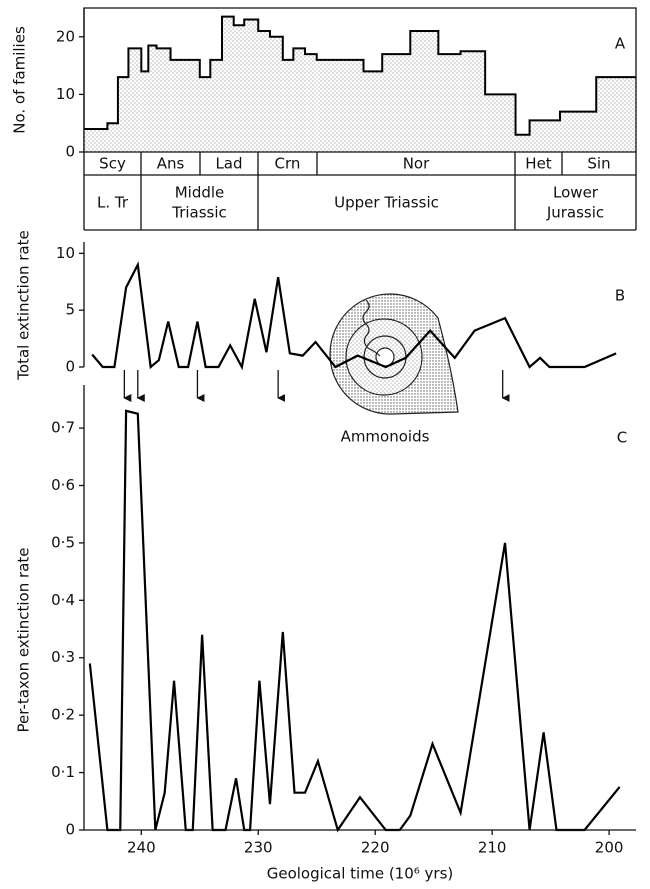  Describe the element at coordinates (598, 164) in the screenshot. I see `stage-label: Sin` at that location.